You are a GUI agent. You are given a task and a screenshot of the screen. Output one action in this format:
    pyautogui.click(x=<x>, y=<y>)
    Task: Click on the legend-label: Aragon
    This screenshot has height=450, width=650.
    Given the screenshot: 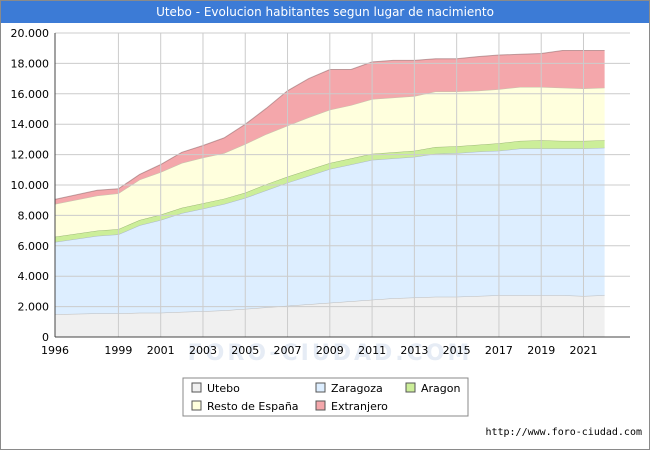 What is the action you would take?
    pyautogui.click(x=441, y=388)
    